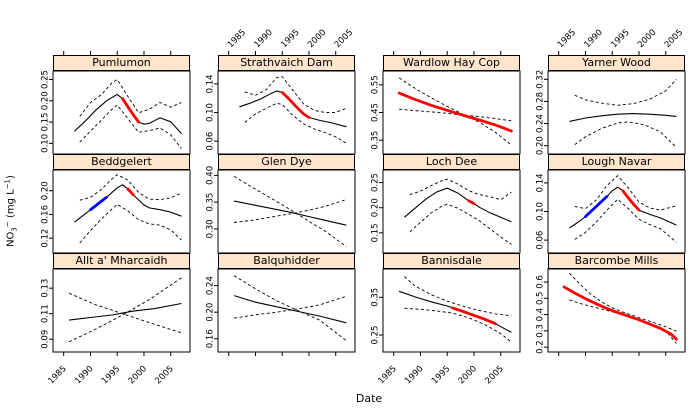  I want to click on svg-text: 0.13, so click(46, 288).